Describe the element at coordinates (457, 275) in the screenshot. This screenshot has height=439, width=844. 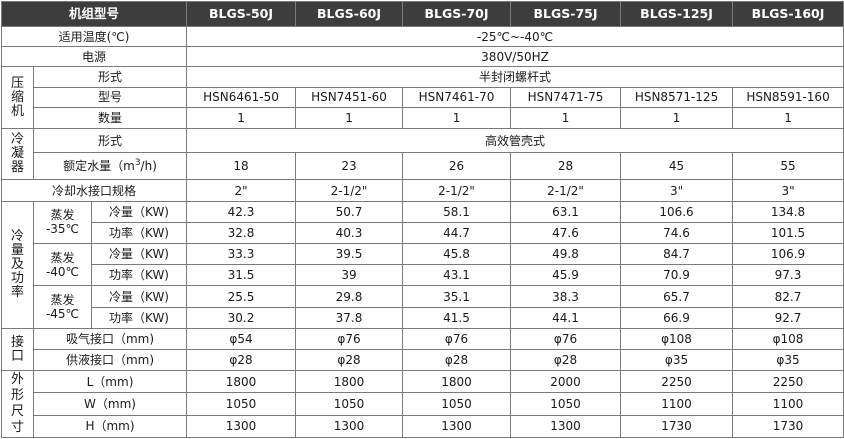
I see `cell-value: 43.1` at that location.